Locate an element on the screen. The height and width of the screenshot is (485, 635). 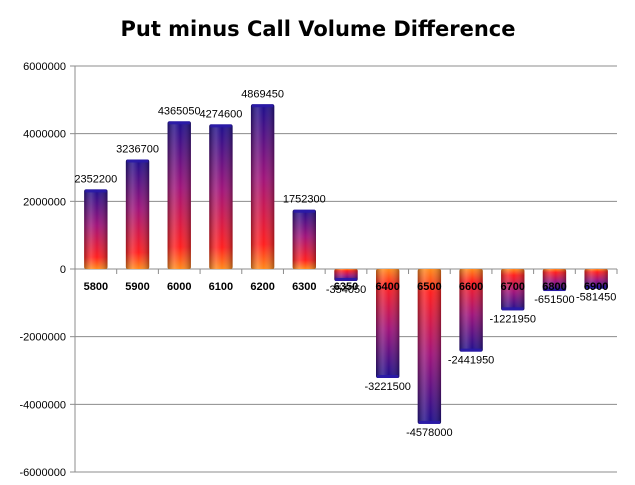
data-label: 2352200 is located at coordinates (95, 179).